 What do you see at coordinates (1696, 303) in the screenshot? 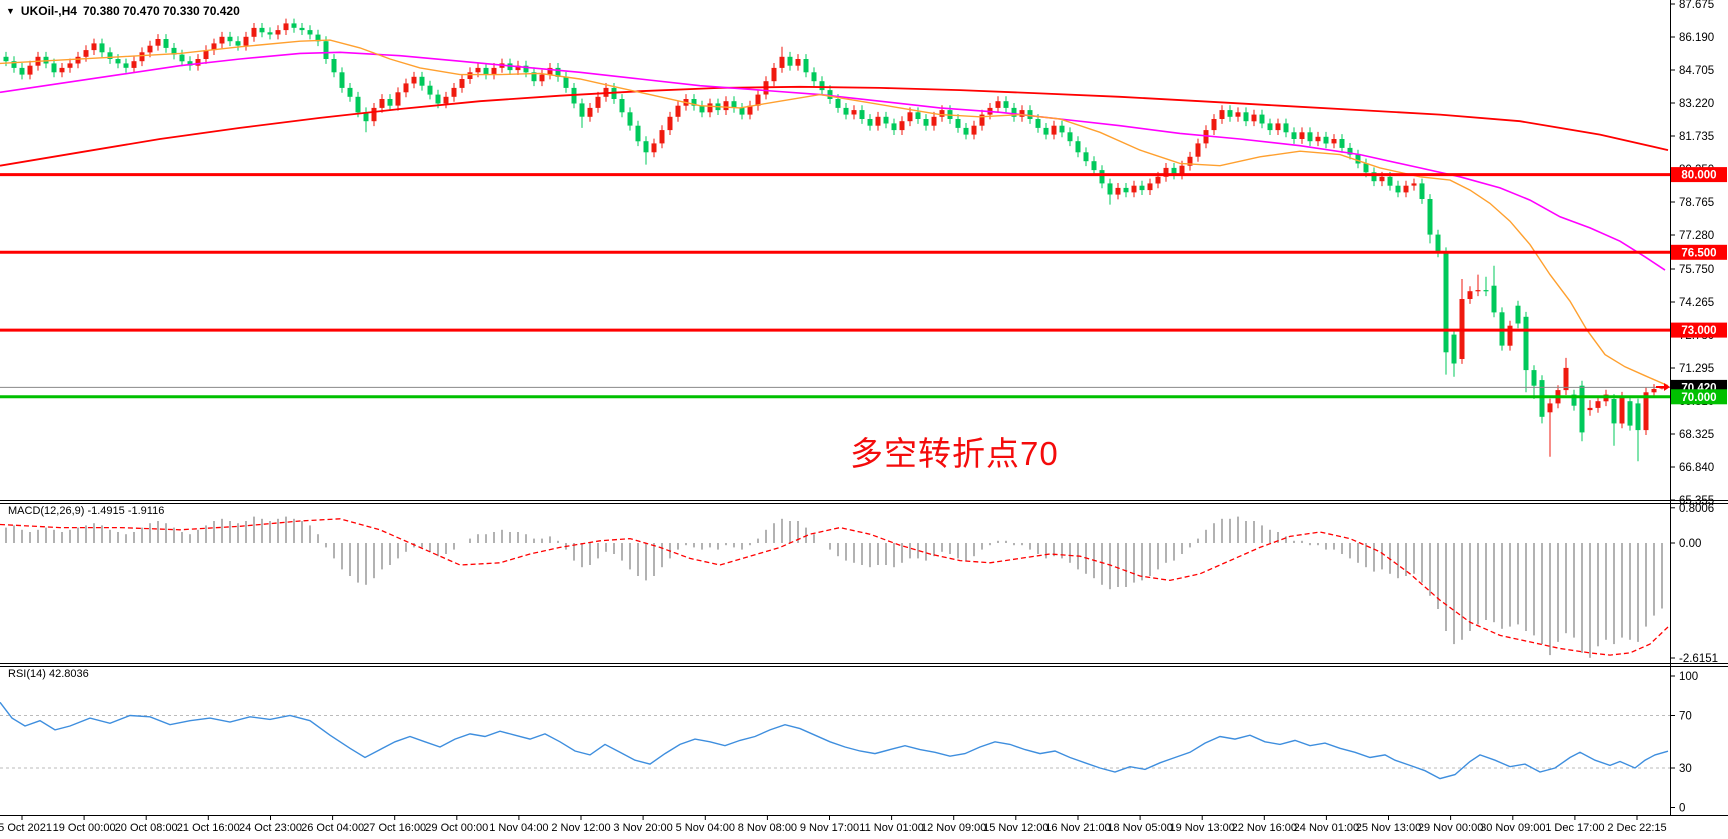
I see `price-tick-label: 74.265` at bounding box center [1696, 303].